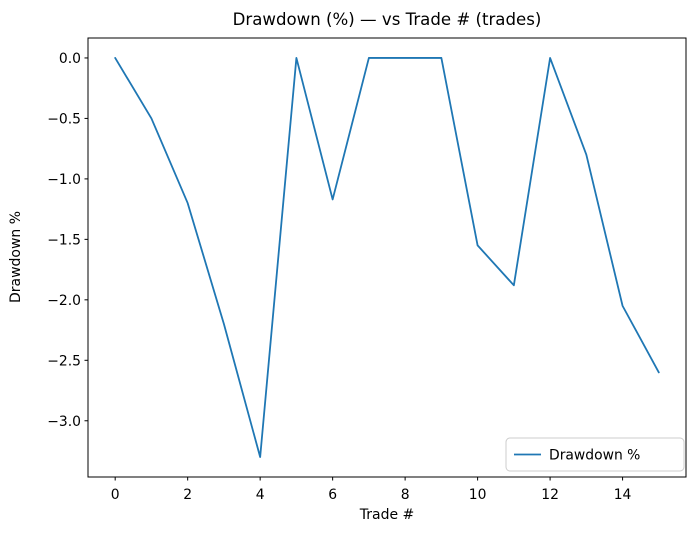 Image resolution: width=695 pixels, height=546 pixels. What do you see at coordinates (16, 257) in the screenshot?
I see `y-axis-label: Drawdown %` at bounding box center [16, 257].